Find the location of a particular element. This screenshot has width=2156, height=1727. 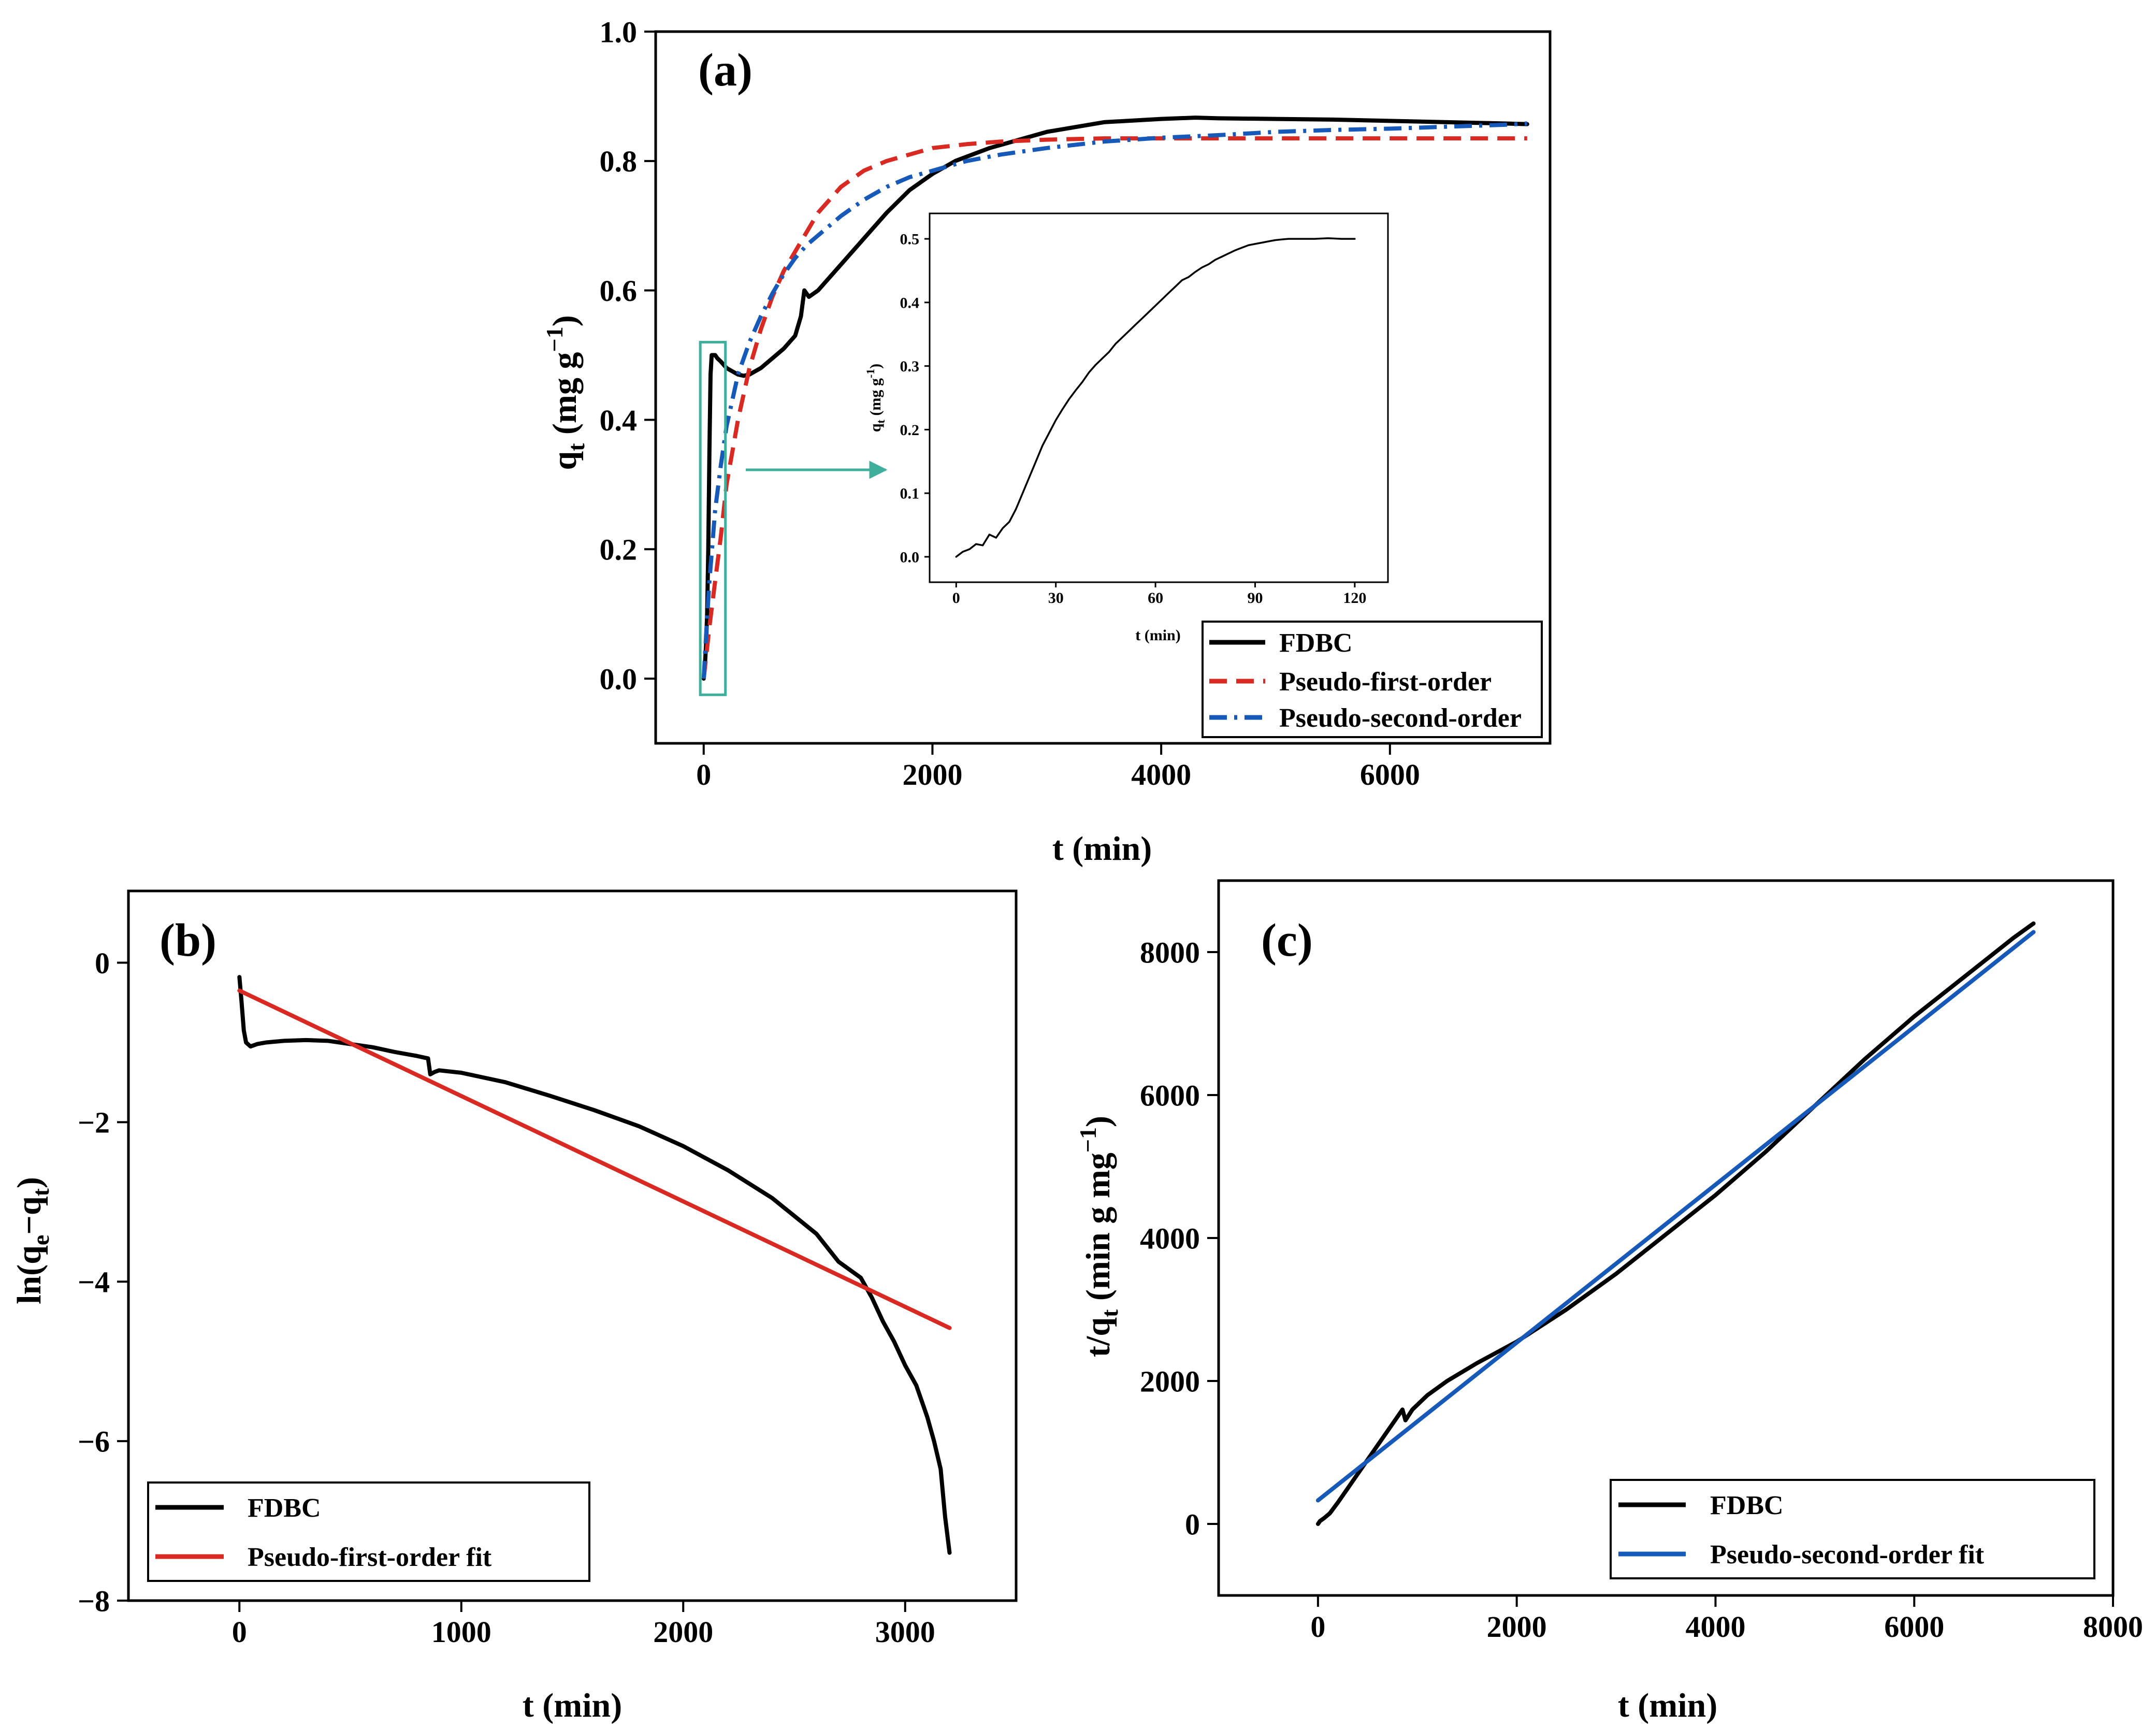

panel-b-ylabel: ln(qe−qt) is located at coordinates (32, 1240).